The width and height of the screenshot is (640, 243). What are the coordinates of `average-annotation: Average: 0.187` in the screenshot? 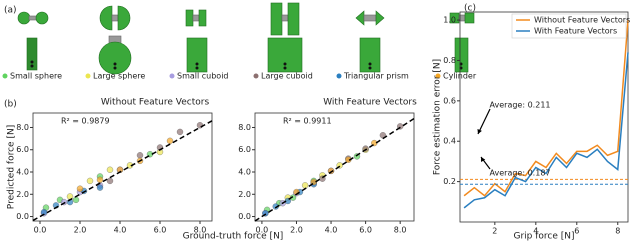 It's located at (520, 173).